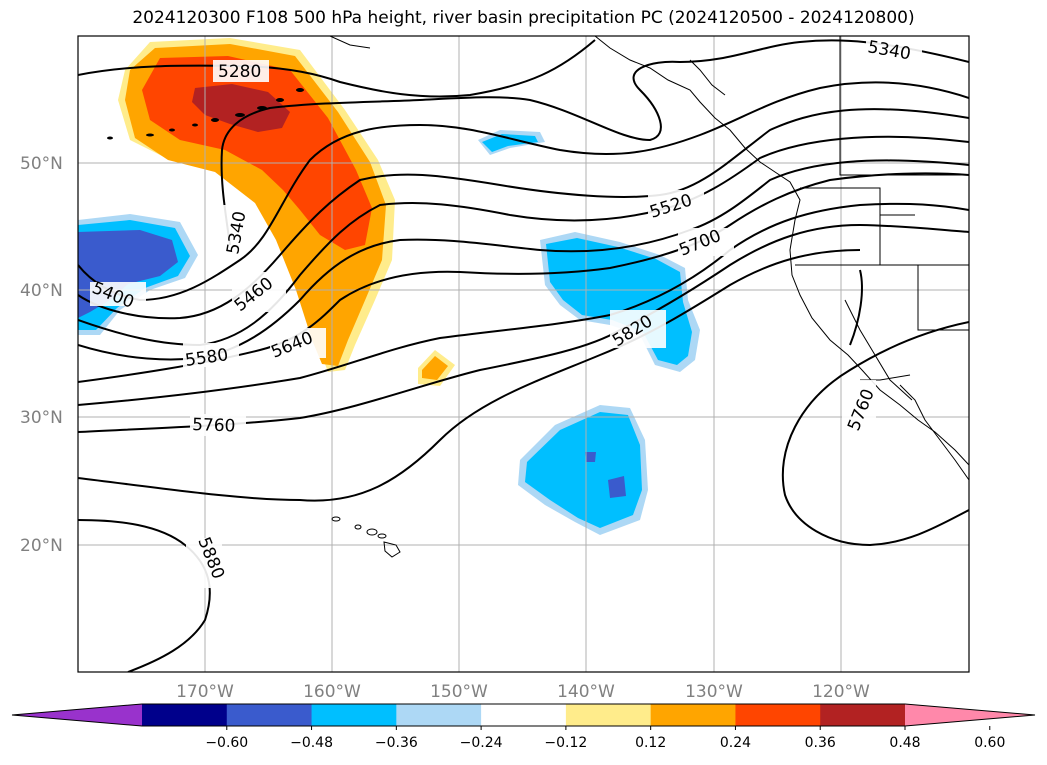 This screenshot has width=1047, height=765. I want to click on colorbar-tick-label: −0.36, so click(396, 743).